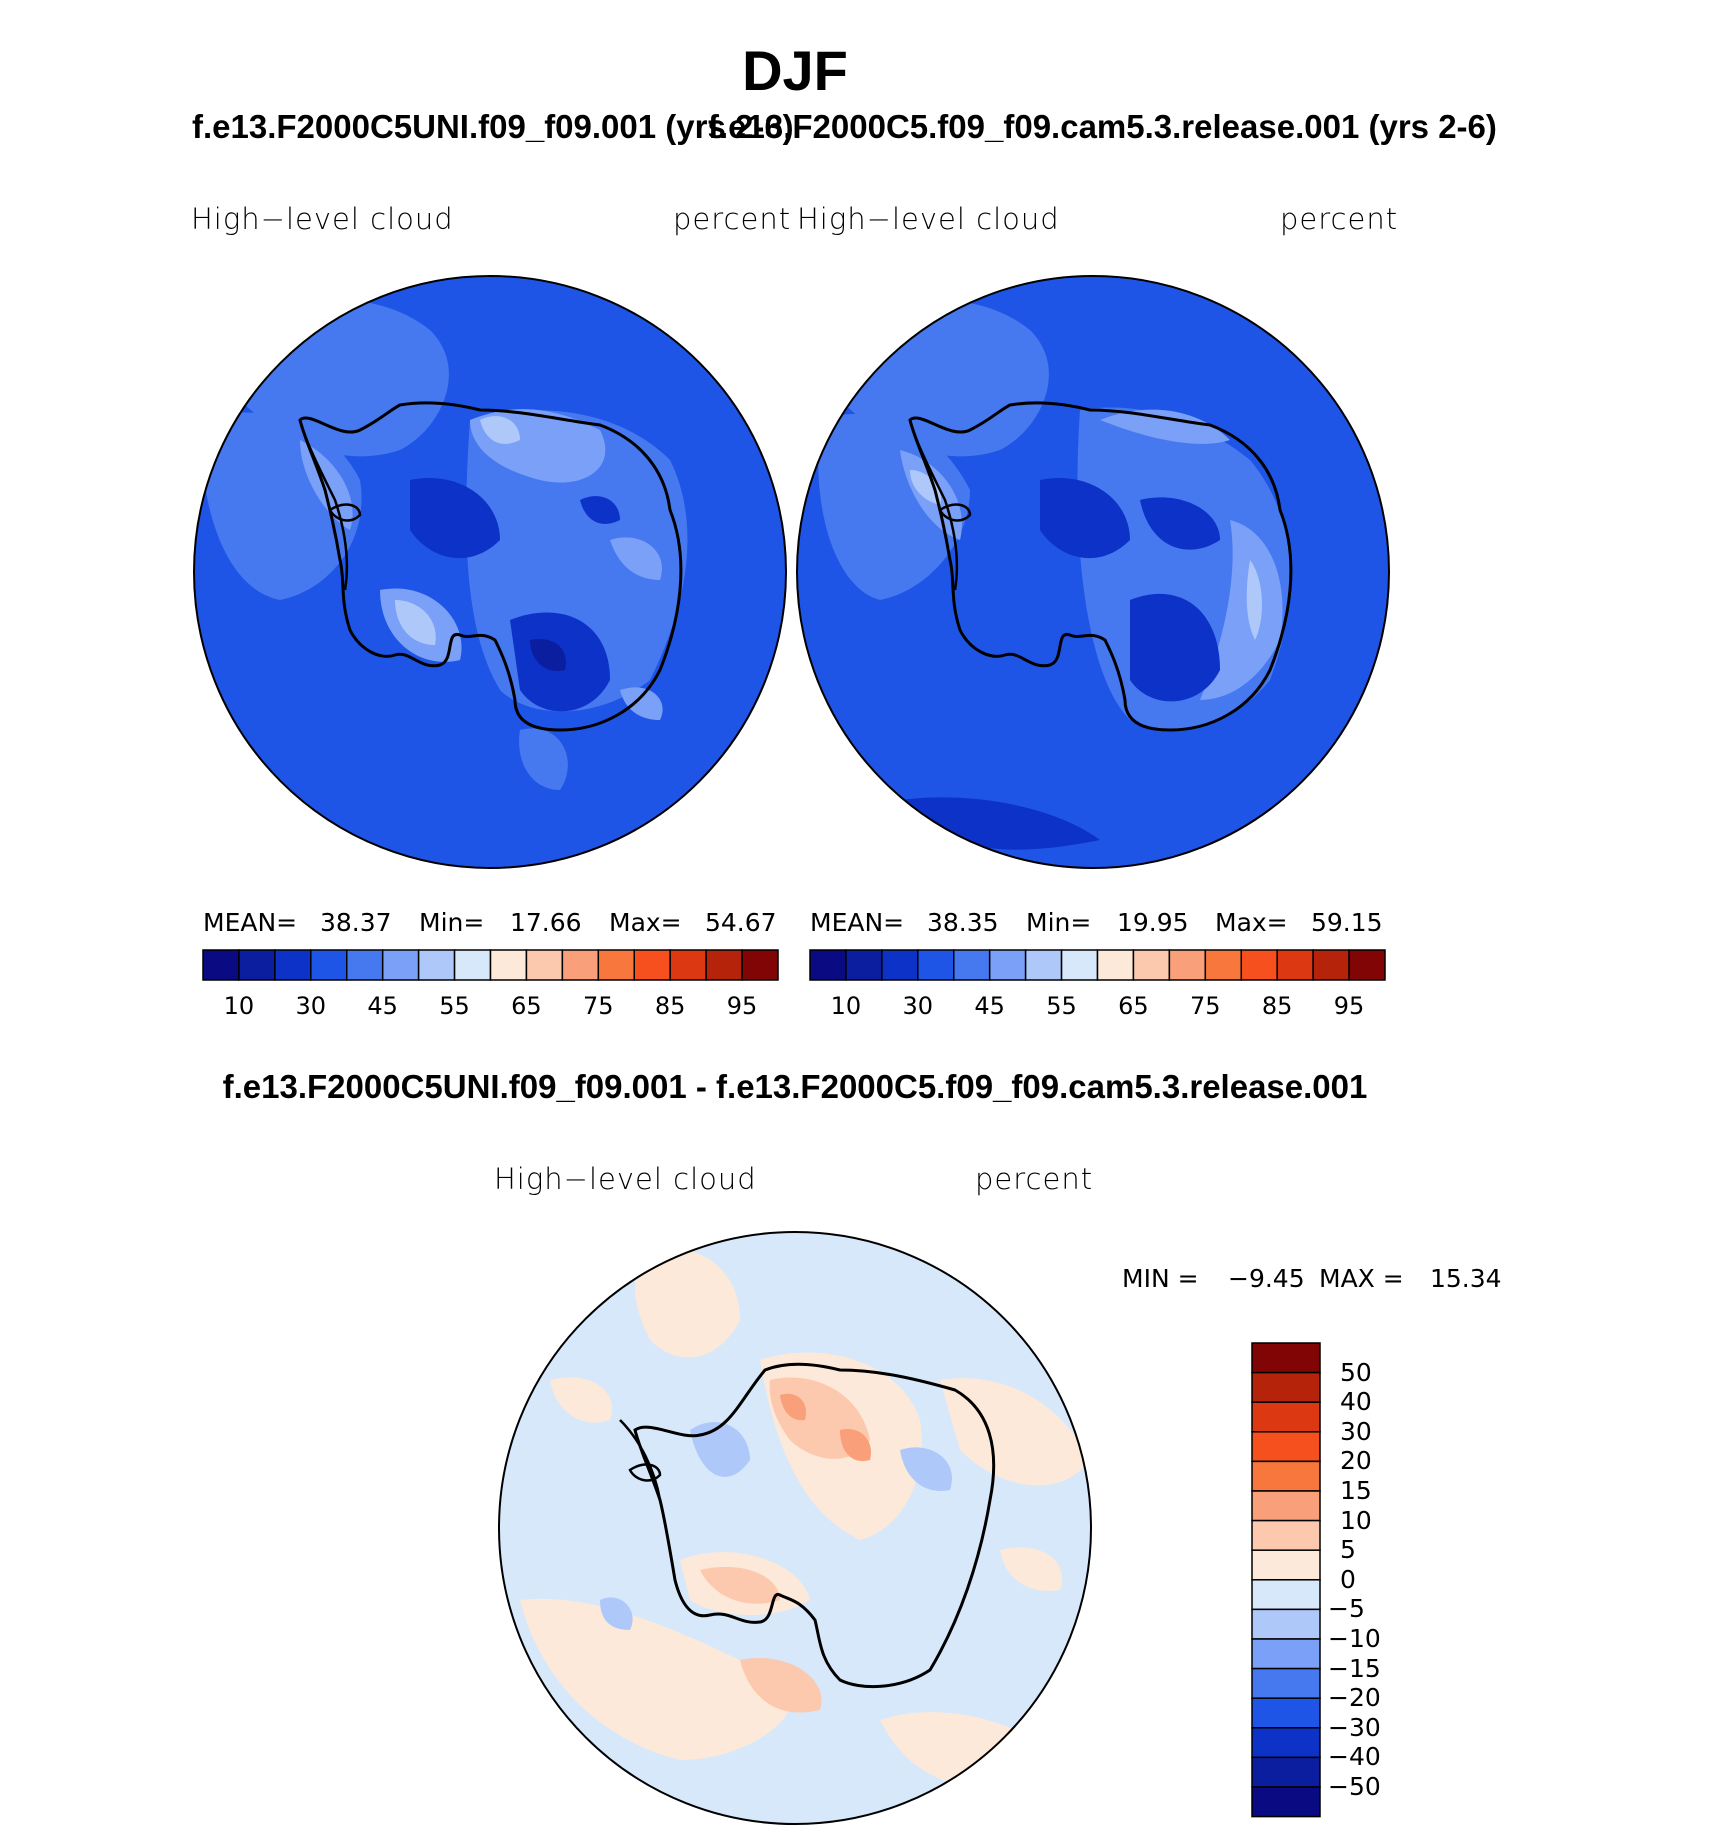  What do you see at coordinates (1251, 922) in the screenshot?
I see `panel2-max-label: Max=` at bounding box center [1251, 922].